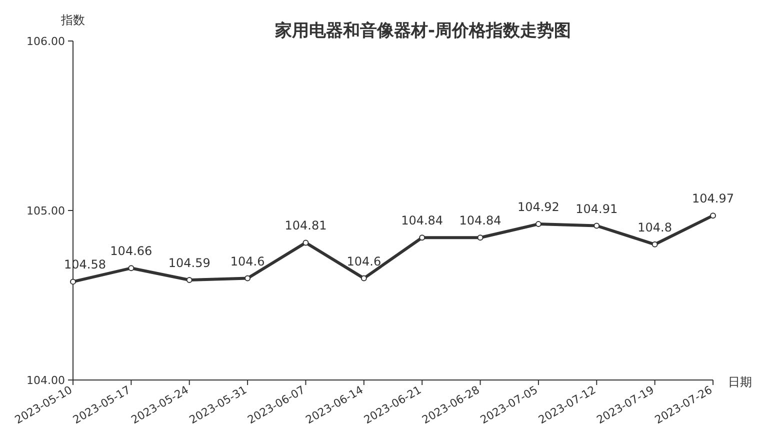  Describe the element at coordinates (45, 380) in the screenshot. I see `y-tick-label: 104.00` at that location.